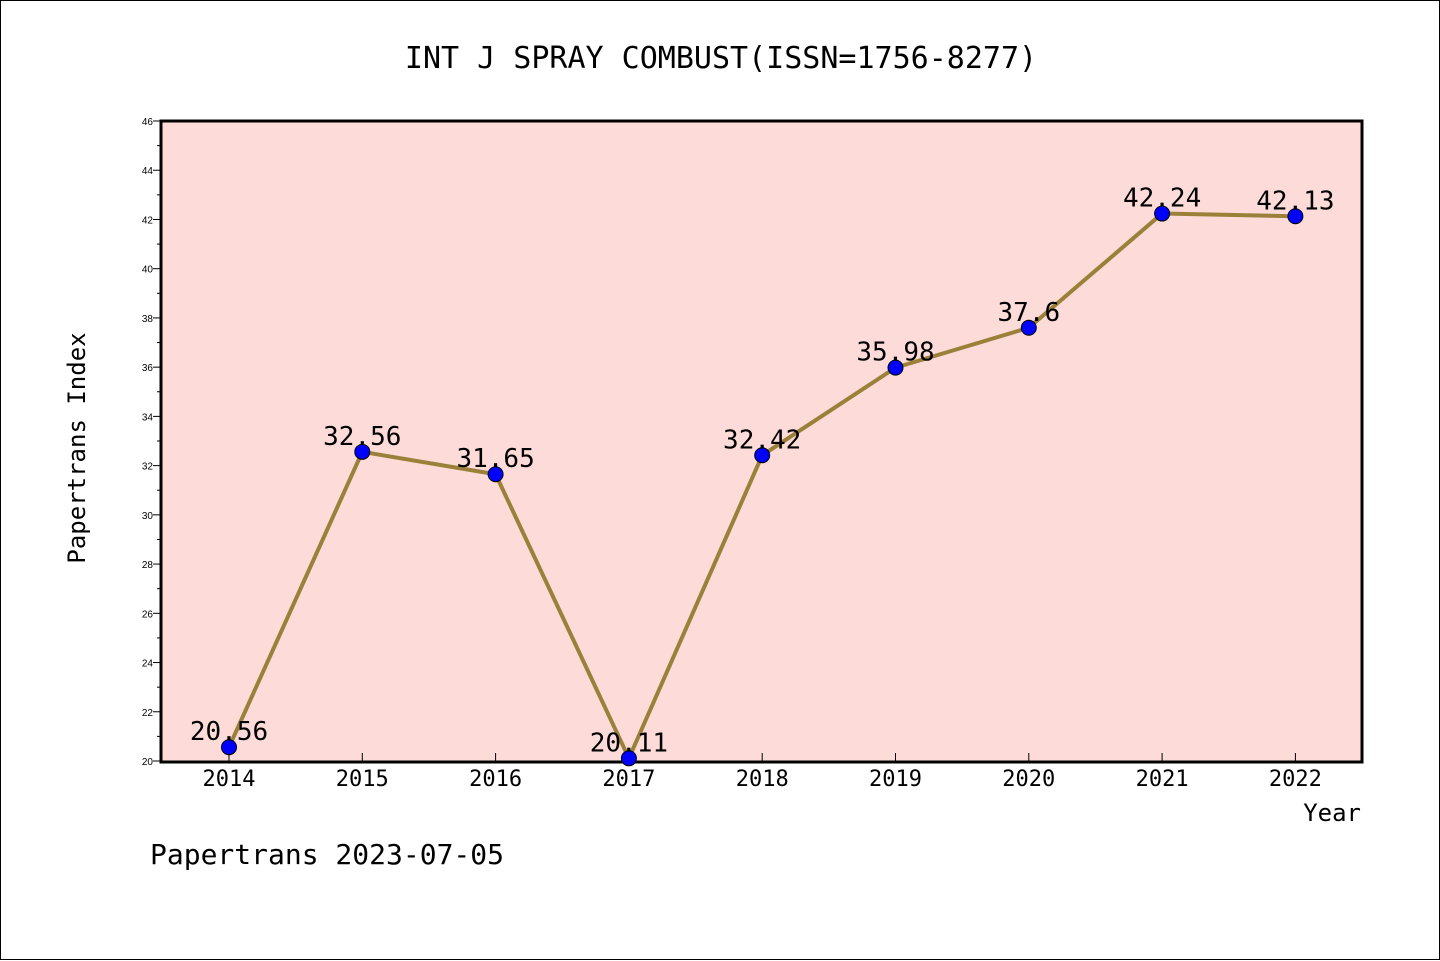 Image resolution: width=1440 pixels, height=961 pixels. Describe the element at coordinates (1162, 199) in the screenshot. I see `data-point-label: 42.24` at that location.